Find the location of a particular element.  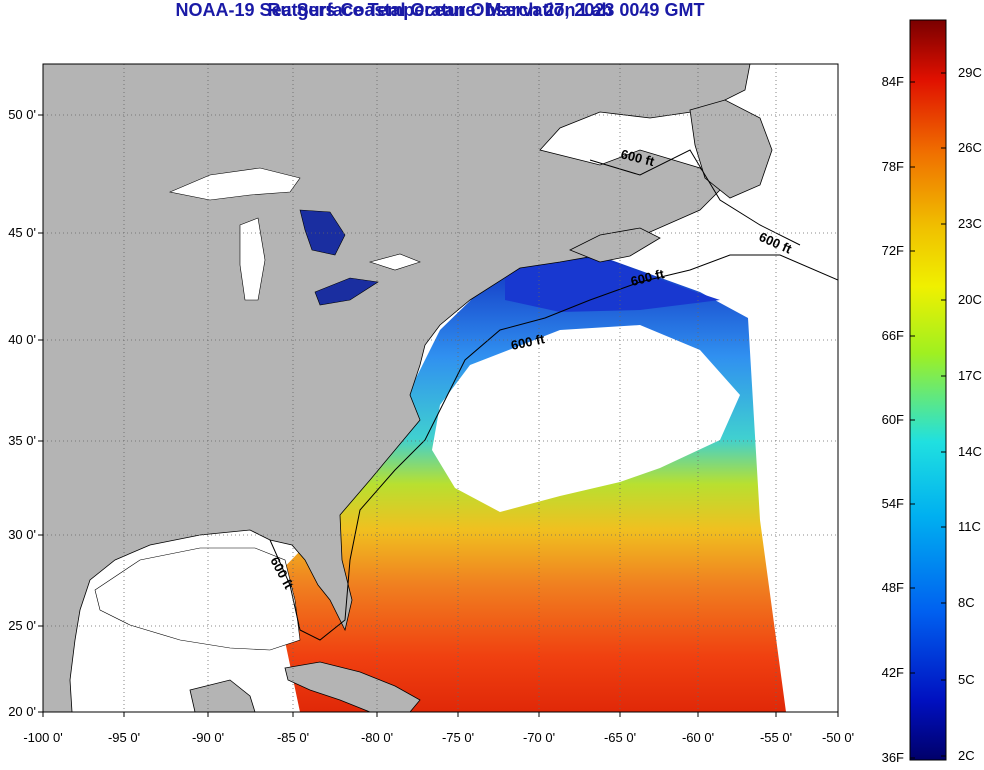

lon-label: -100 0' is located at coordinates (42, 737).